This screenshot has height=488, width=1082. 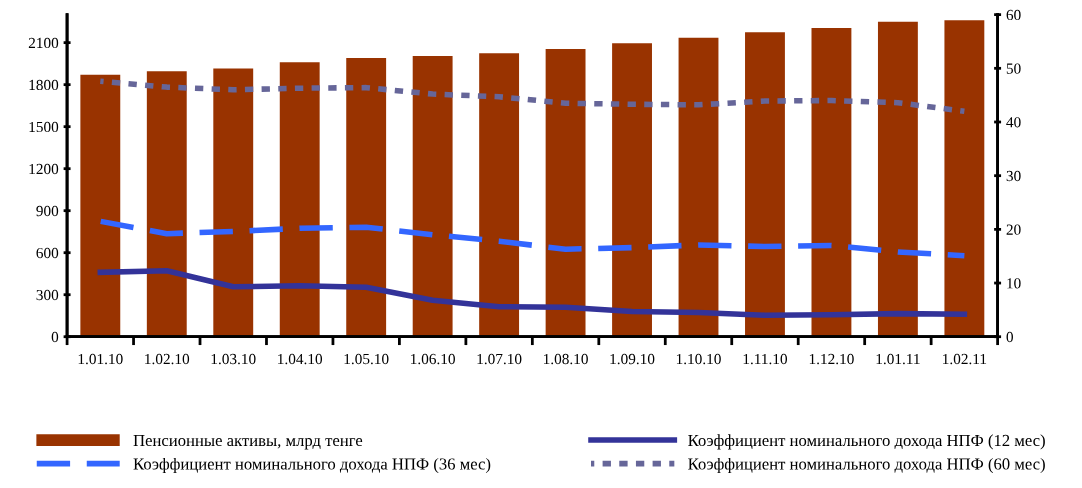 What do you see at coordinates (499, 359) in the screenshot?
I see `x-tick-label: 1.07.10` at bounding box center [499, 359].